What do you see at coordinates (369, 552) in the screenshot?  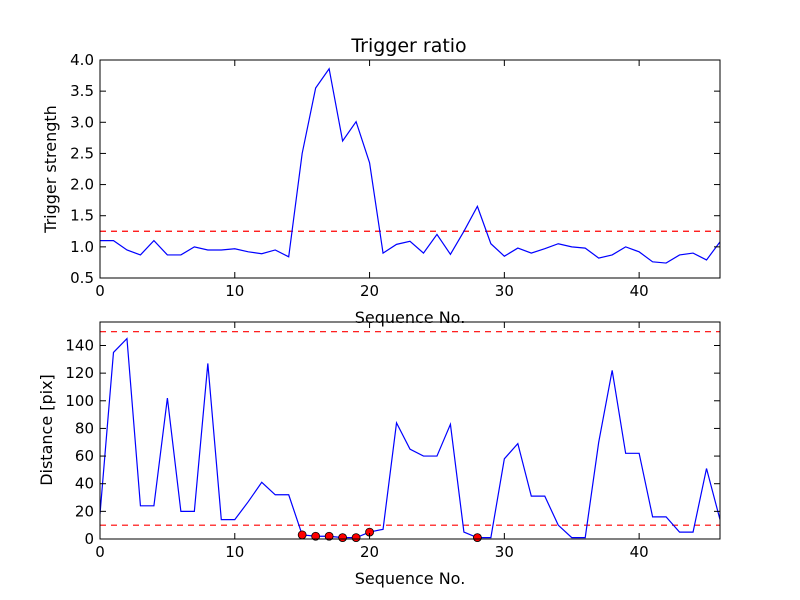 I see `x-tick-label-bottom-2: 20` at bounding box center [369, 552].